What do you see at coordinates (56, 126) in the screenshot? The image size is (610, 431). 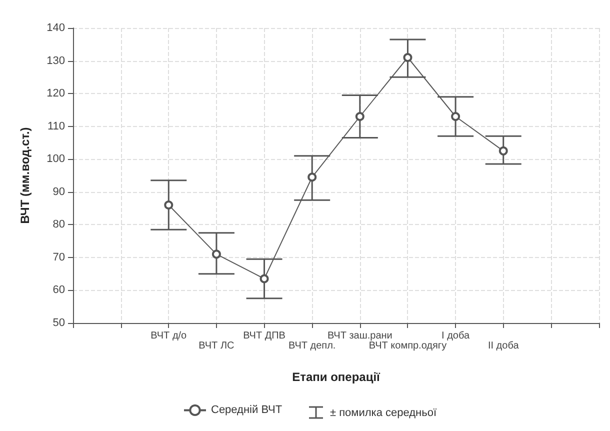 I see `y-tick-label: 110` at bounding box center [56, 126].